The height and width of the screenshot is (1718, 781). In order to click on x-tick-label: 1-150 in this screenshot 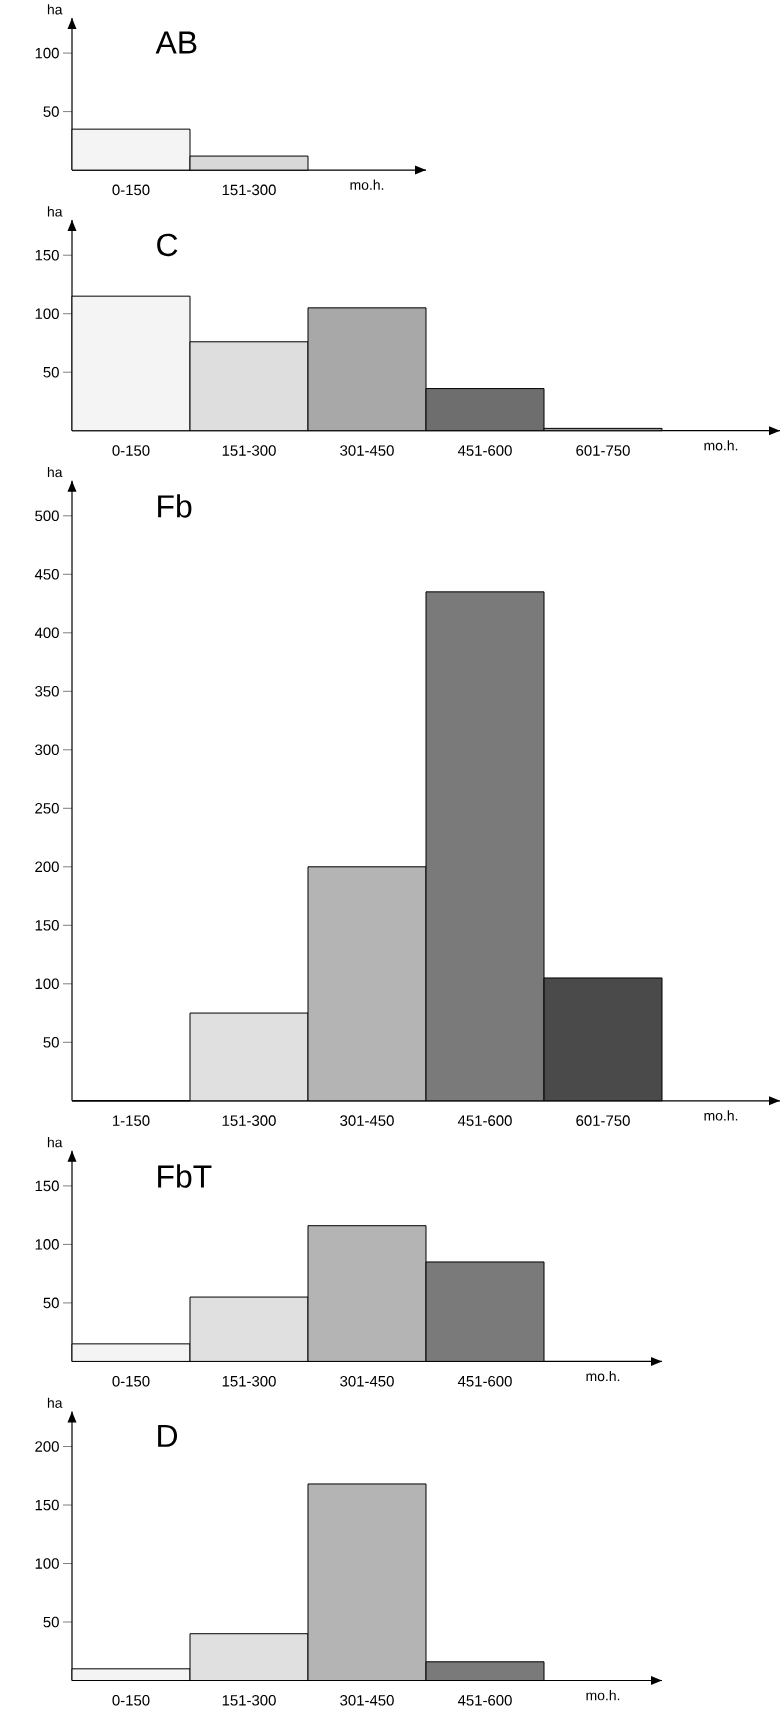, I will do `click(131, 1120)`.